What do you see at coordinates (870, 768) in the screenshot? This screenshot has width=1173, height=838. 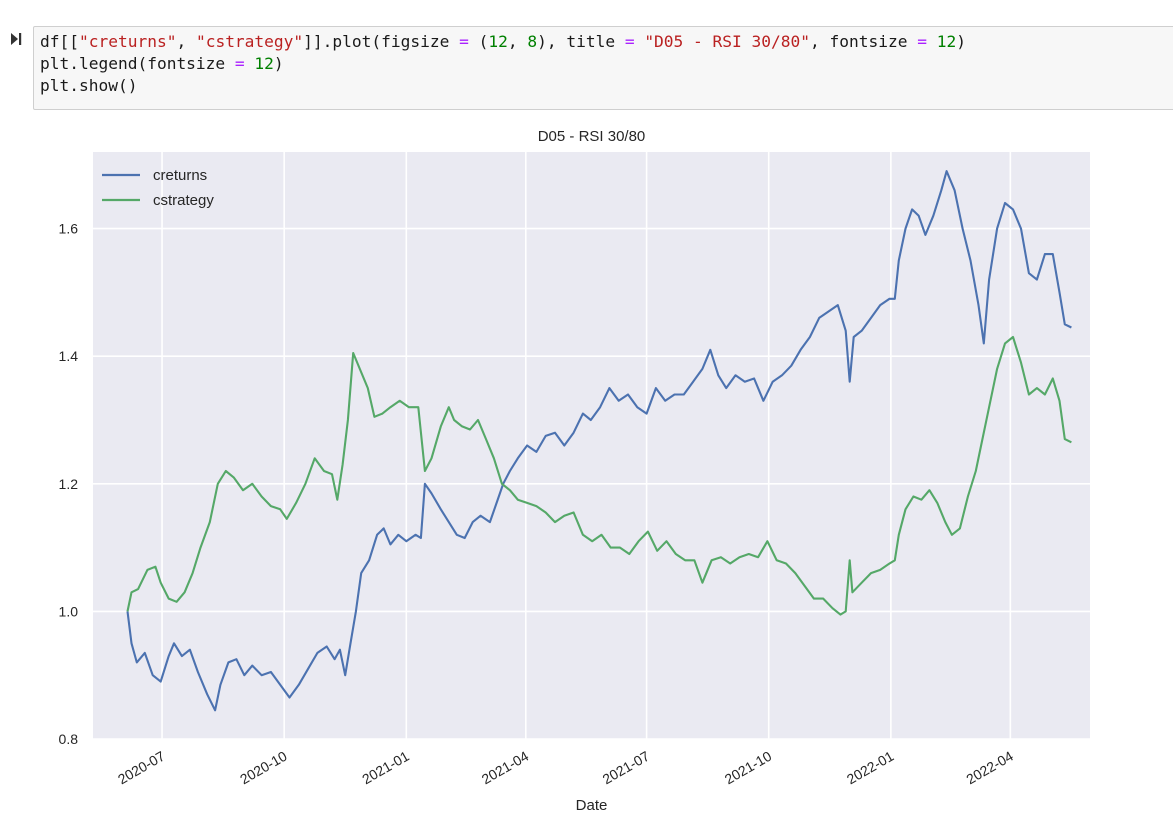 I see `x-tick-label: 2022-01` at bounding box center [870, 768].